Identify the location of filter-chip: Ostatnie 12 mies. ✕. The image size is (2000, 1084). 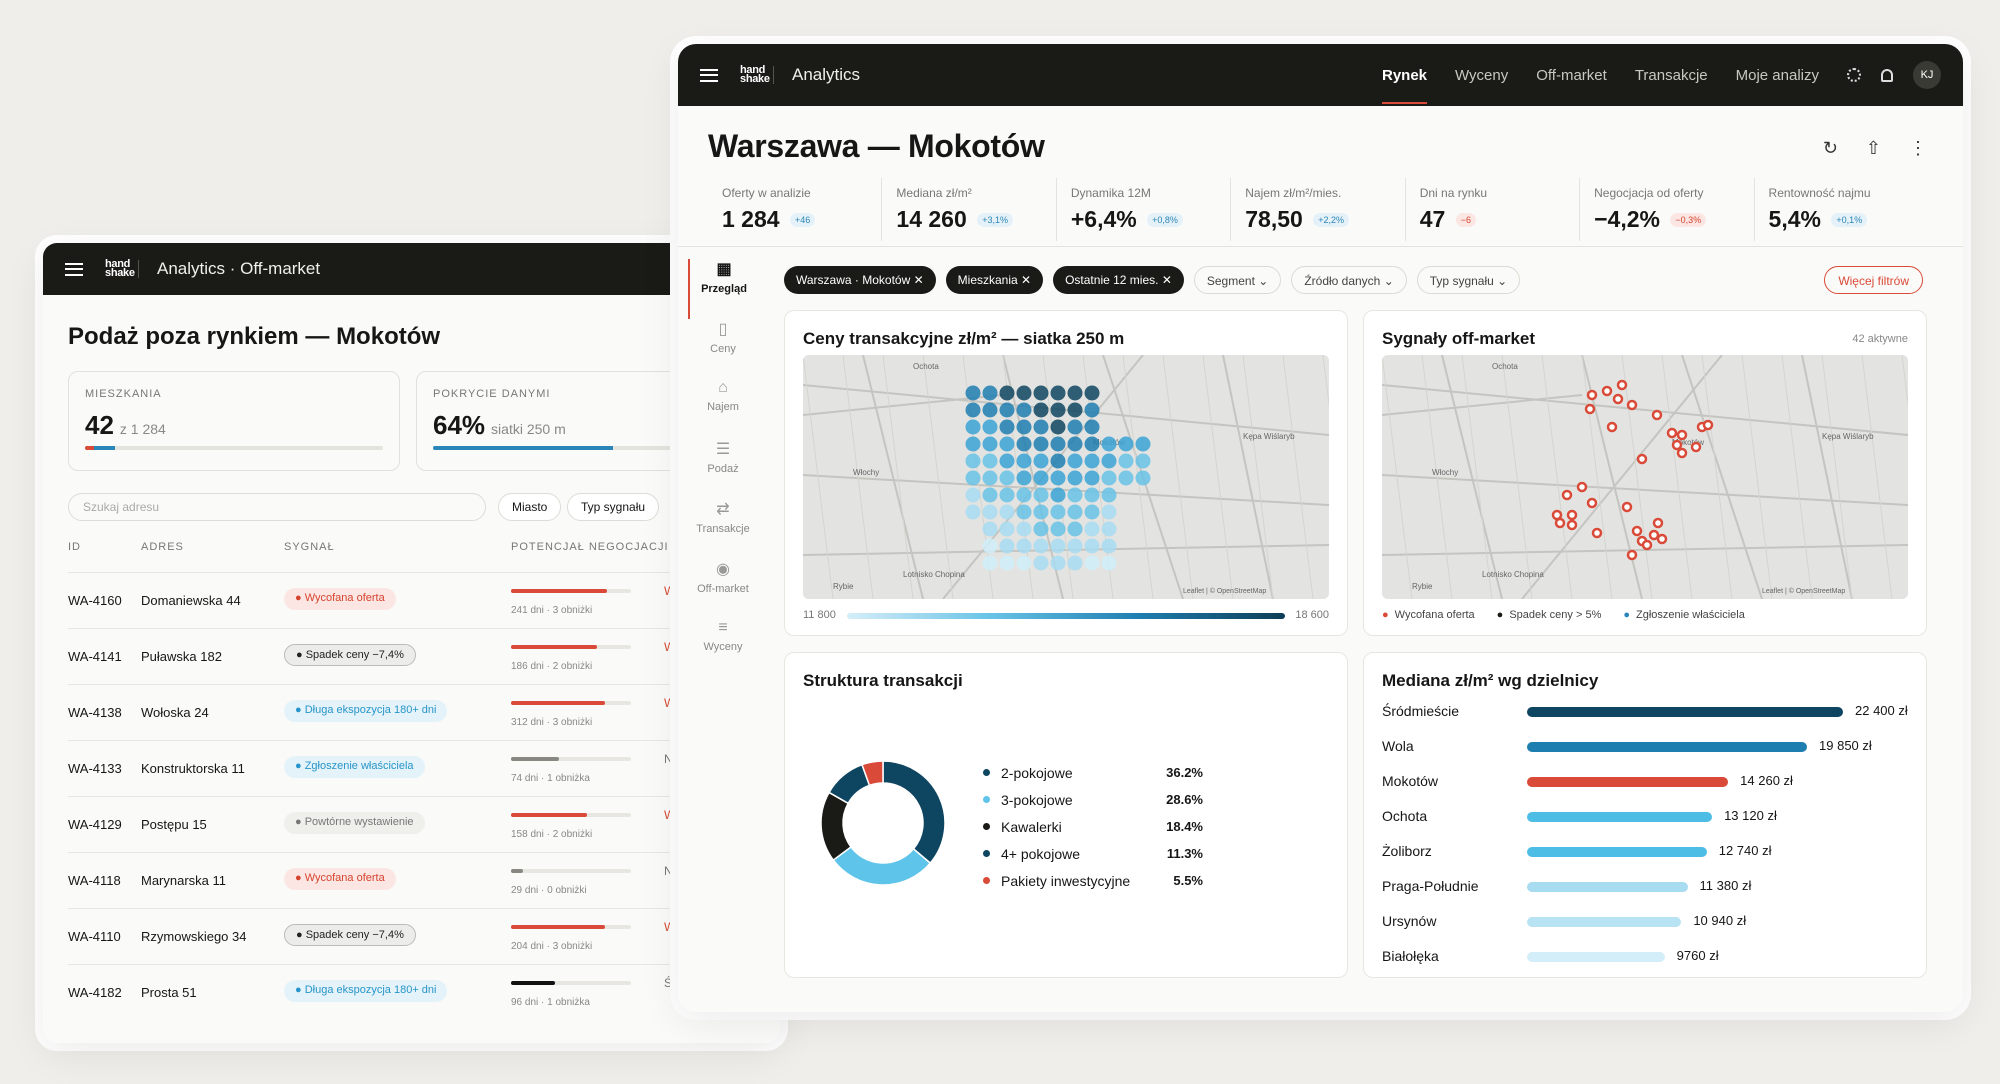
(1118, 280).